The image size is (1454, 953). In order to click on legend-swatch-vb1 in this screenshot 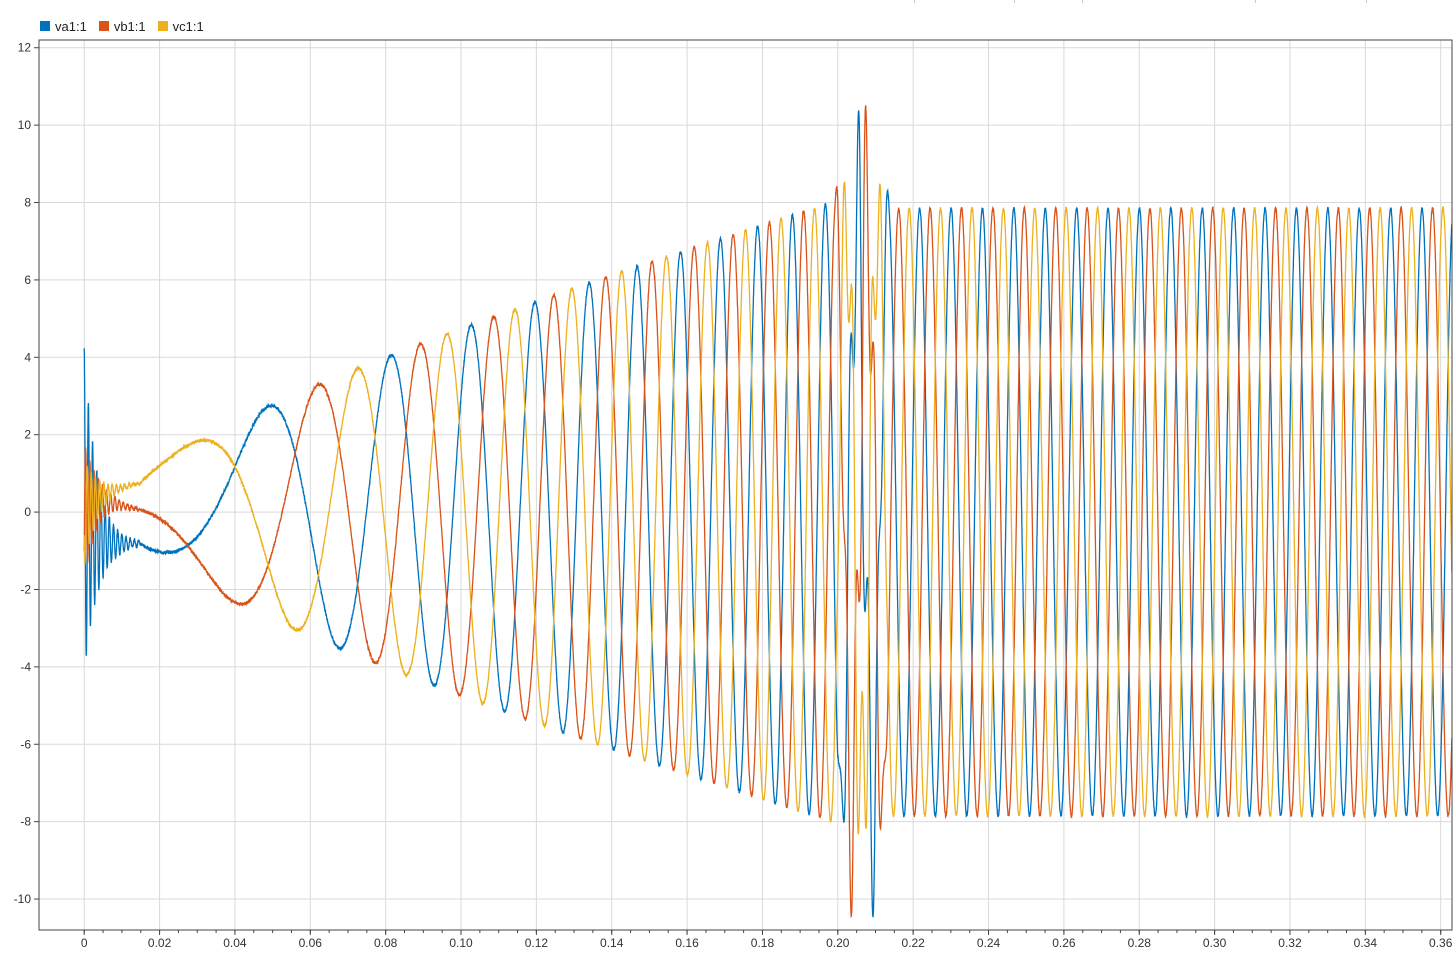, I will do `click(103, 26)`.